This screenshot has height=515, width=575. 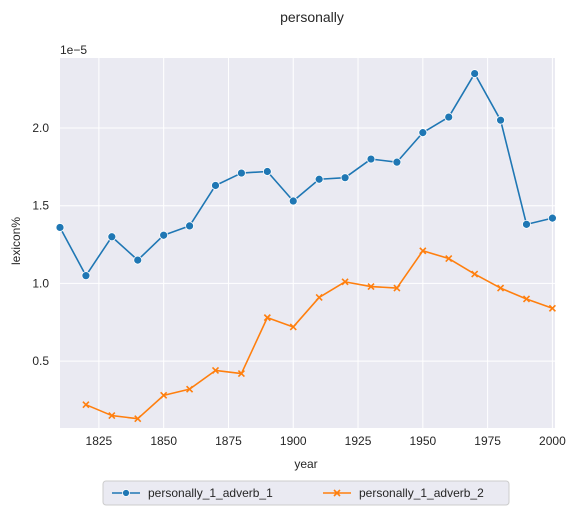 What do you see at coordinates (358, 441) in the screenshot?
I see `x-tick-label: 1925` at bounding box center [358, 441].